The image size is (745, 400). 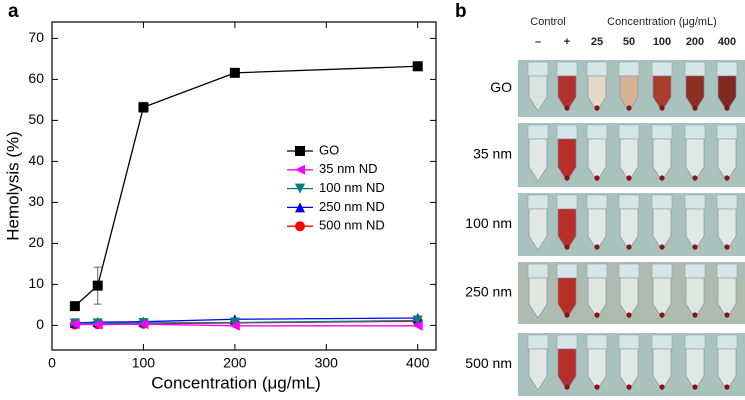 What do you see at coordinates (329, 149) in the screenshot?
I see `legend-label: GO` at bounding box center [329, 149].